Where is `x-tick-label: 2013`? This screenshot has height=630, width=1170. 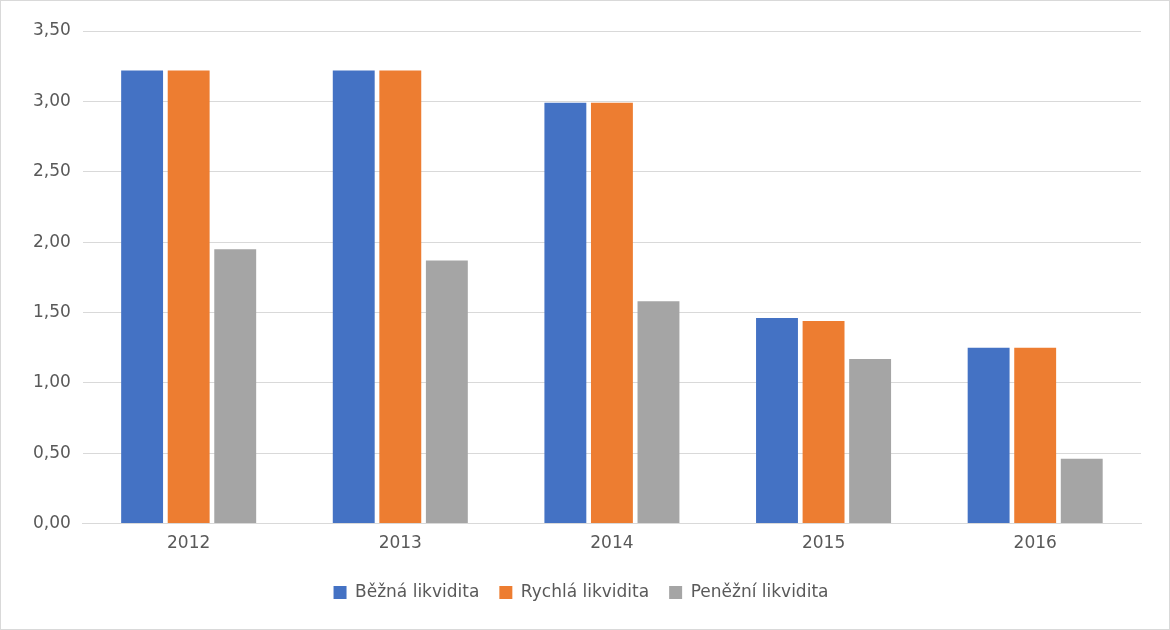
x-tick-label: 2013 is located at coordinates (400, 542).